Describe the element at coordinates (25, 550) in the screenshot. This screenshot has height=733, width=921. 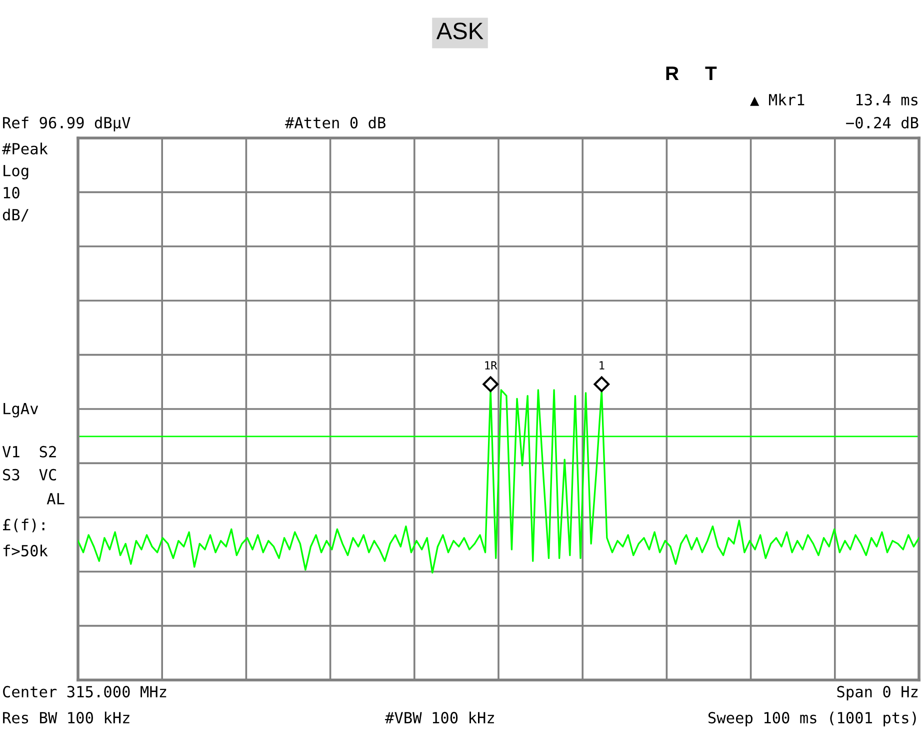
I see `text: f>50k` at that location.